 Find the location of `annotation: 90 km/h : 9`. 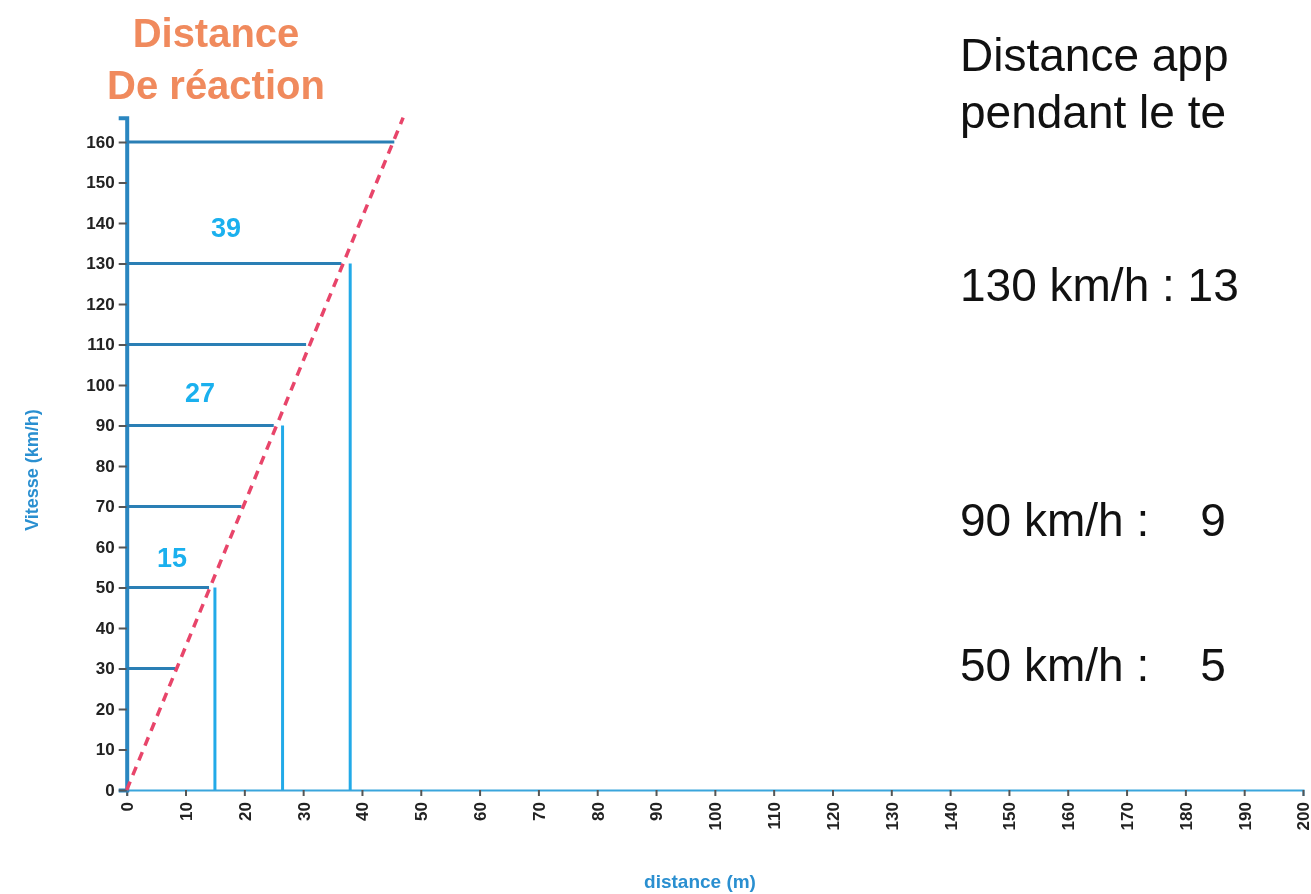

annotation: 90 km/h : 9 is located at coordinates (1093, 520).